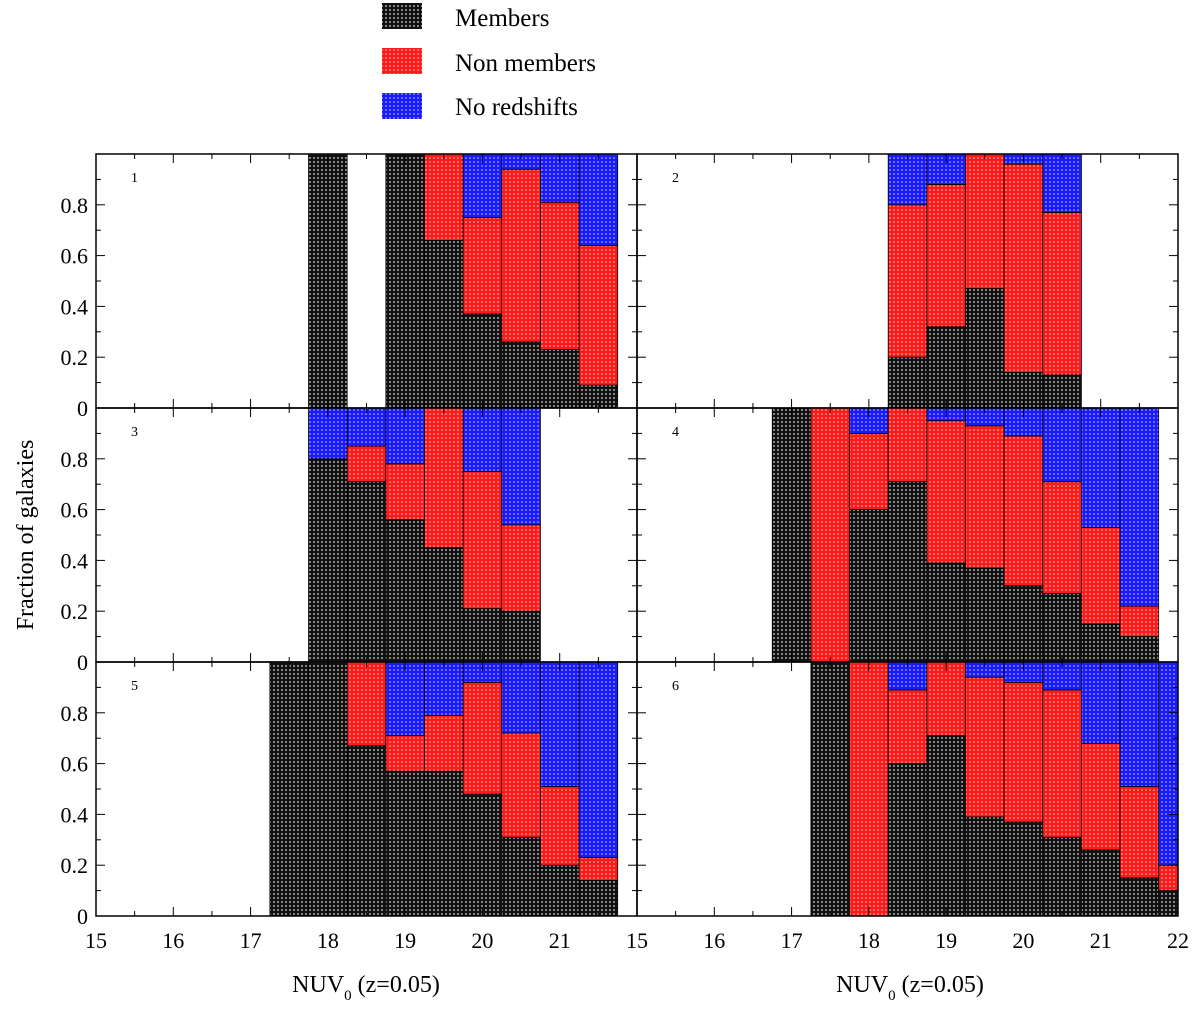 This screenshot has width=1200, height=1012. I want to click on panel-5-bar-5-members, so click(482, 854).